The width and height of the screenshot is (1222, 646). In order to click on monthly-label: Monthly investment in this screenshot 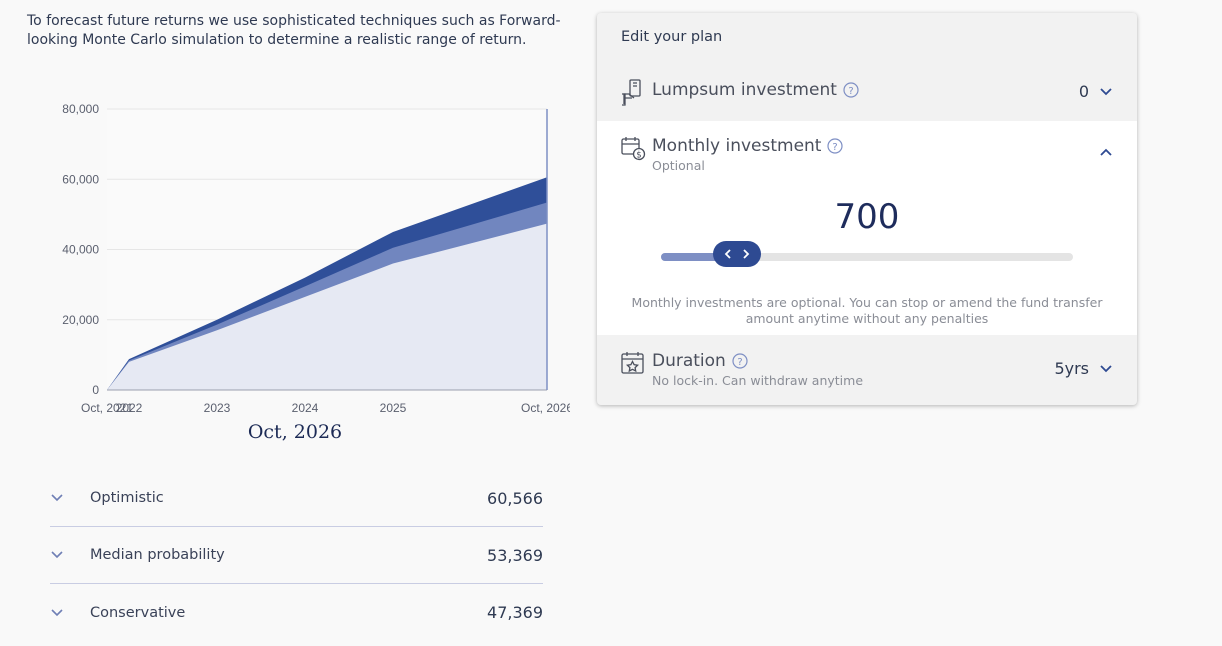, I will do `click(737, 146)`.